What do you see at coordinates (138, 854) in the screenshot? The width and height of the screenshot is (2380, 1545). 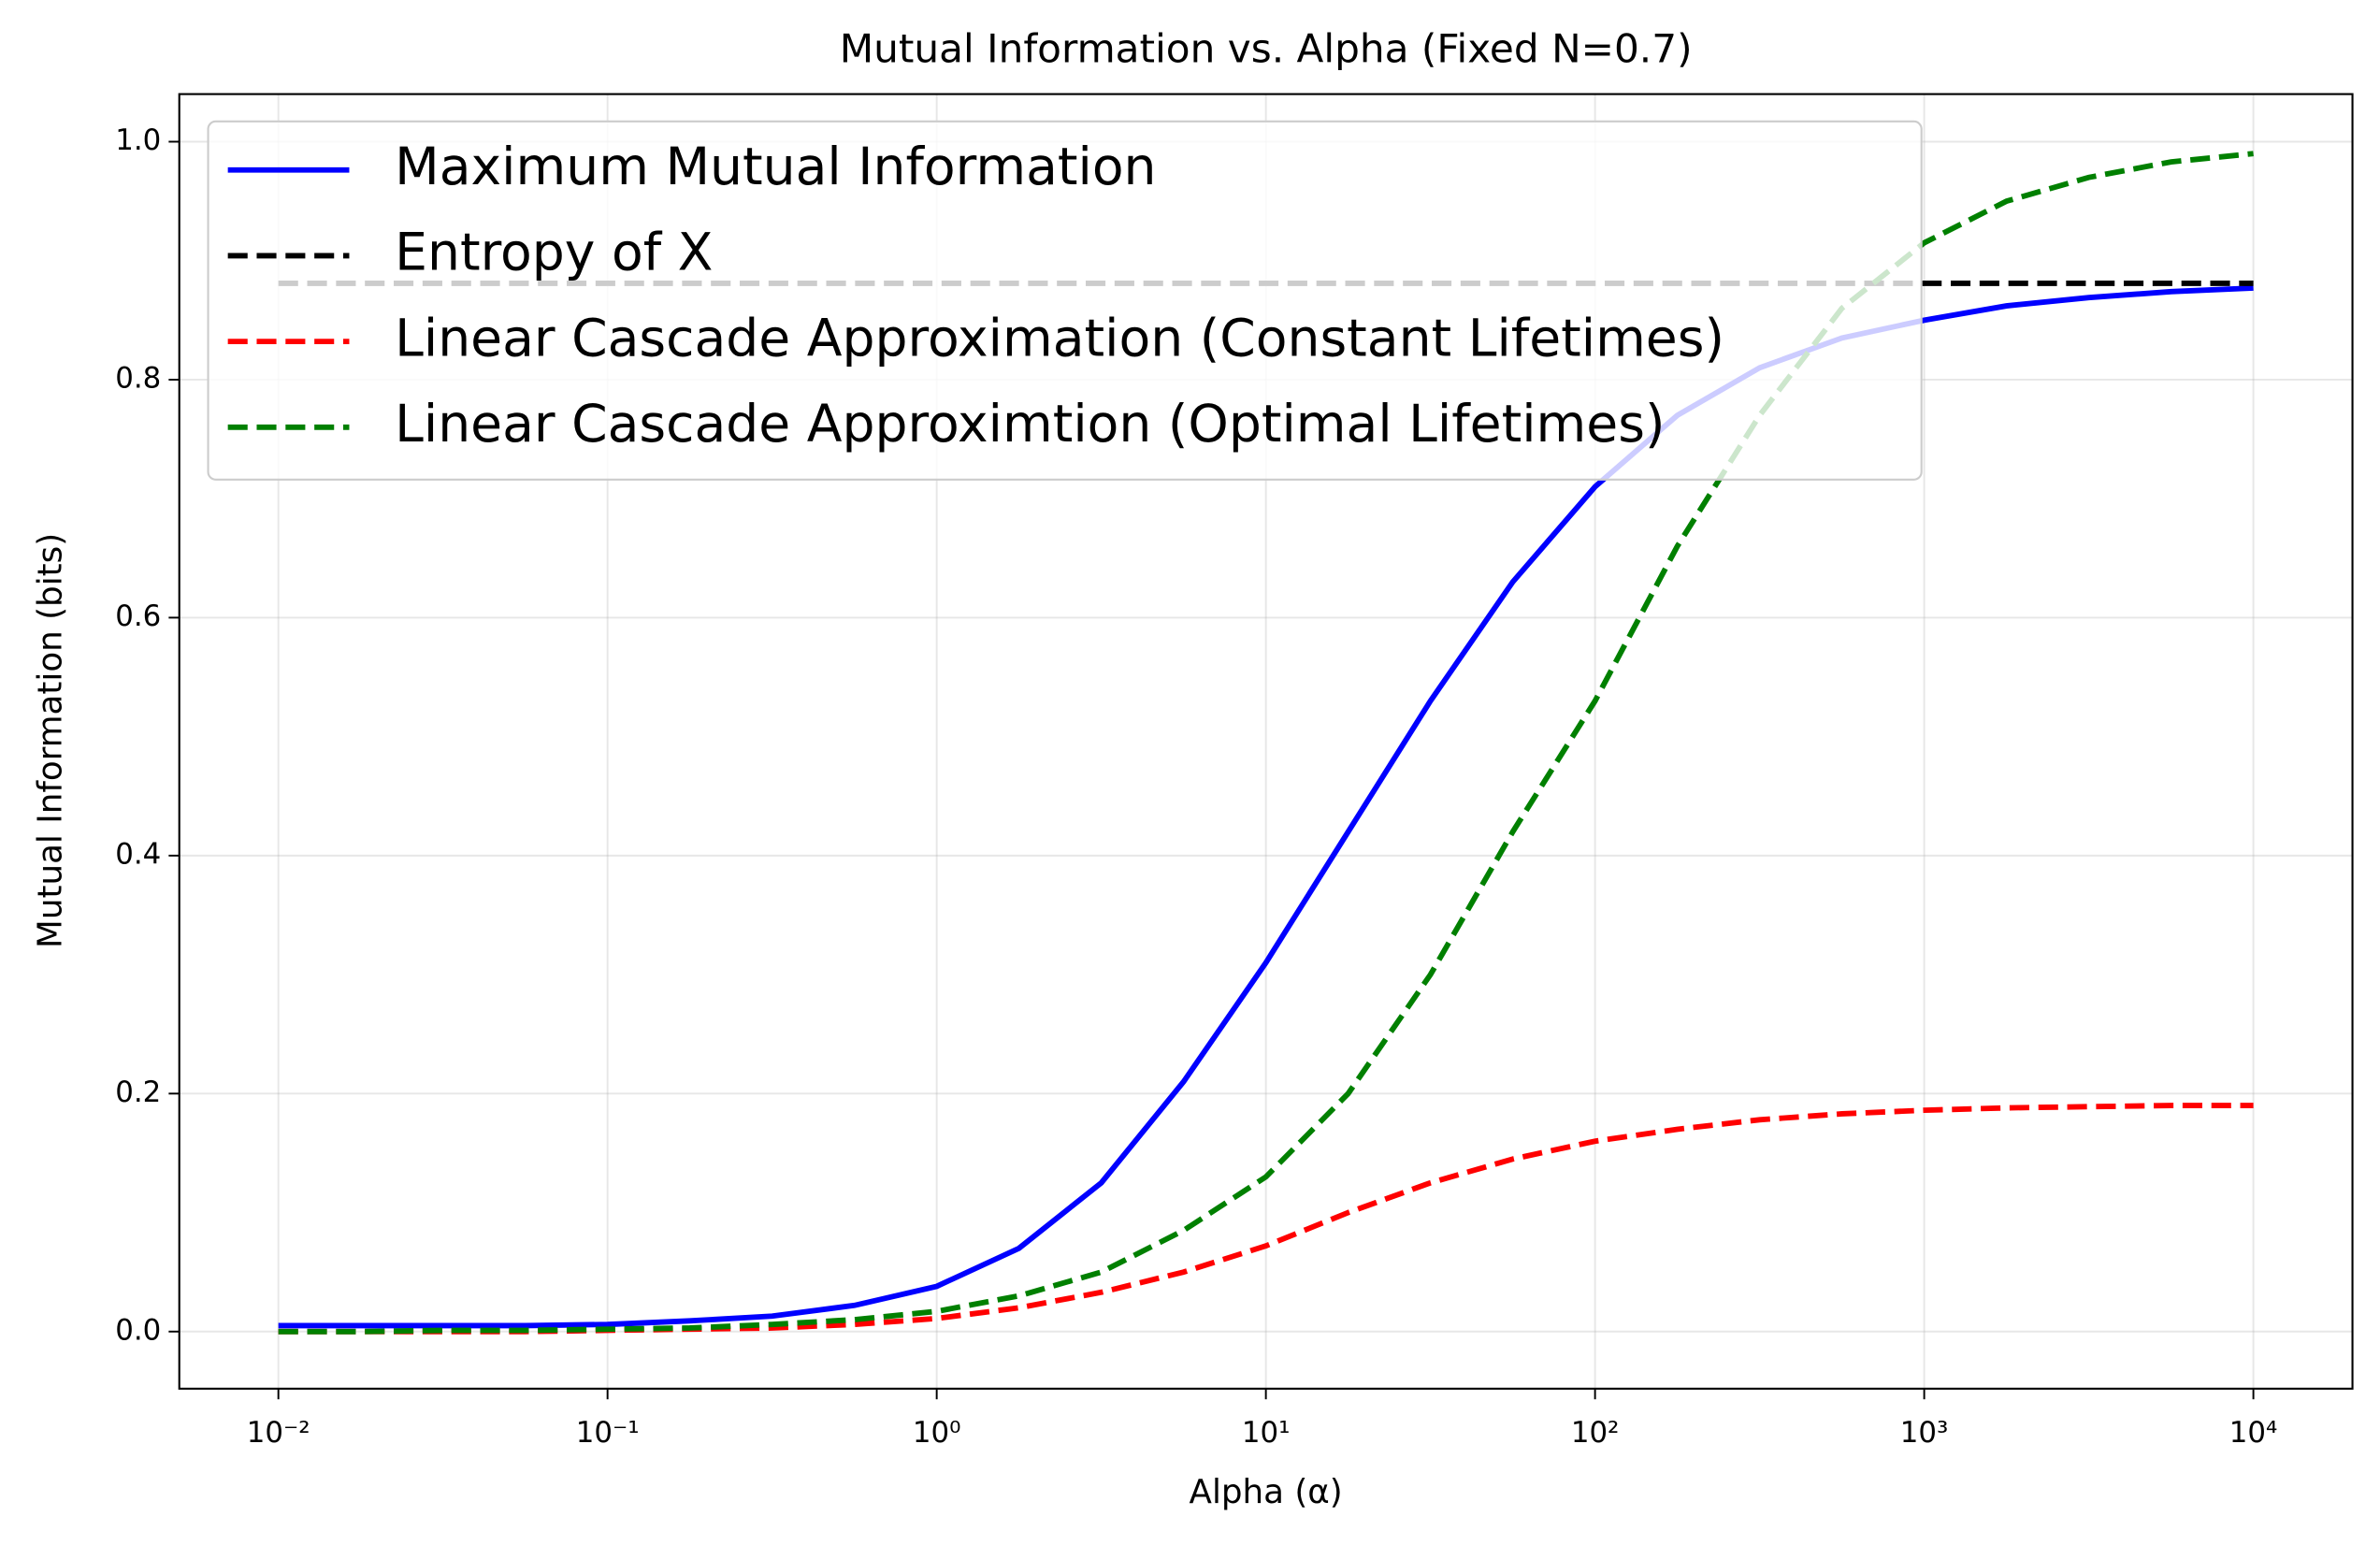 I see `y-tick-label: 0.4` at bounding box center [138, 854].